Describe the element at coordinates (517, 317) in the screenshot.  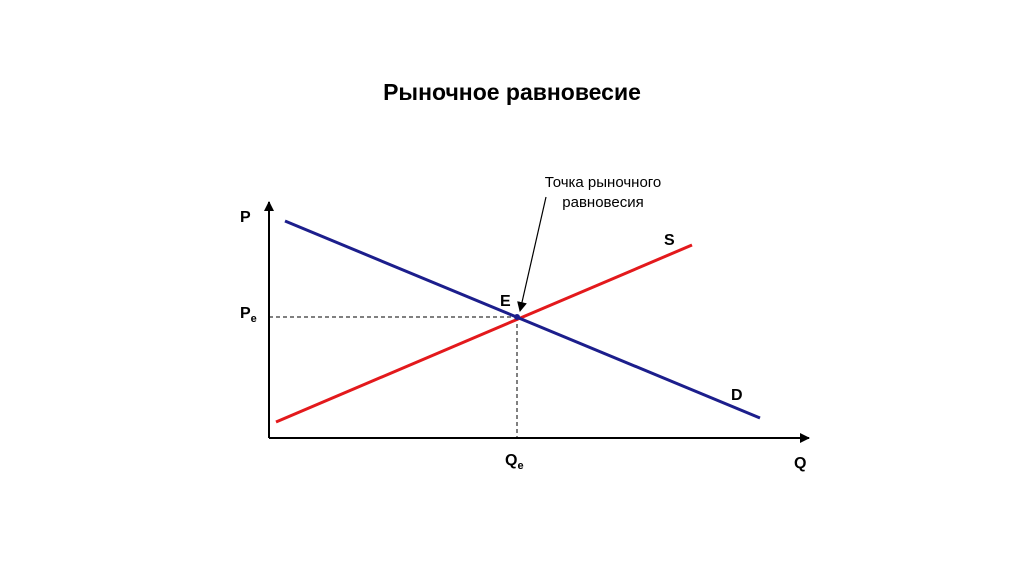
I see `equilibrium-point` at that location.